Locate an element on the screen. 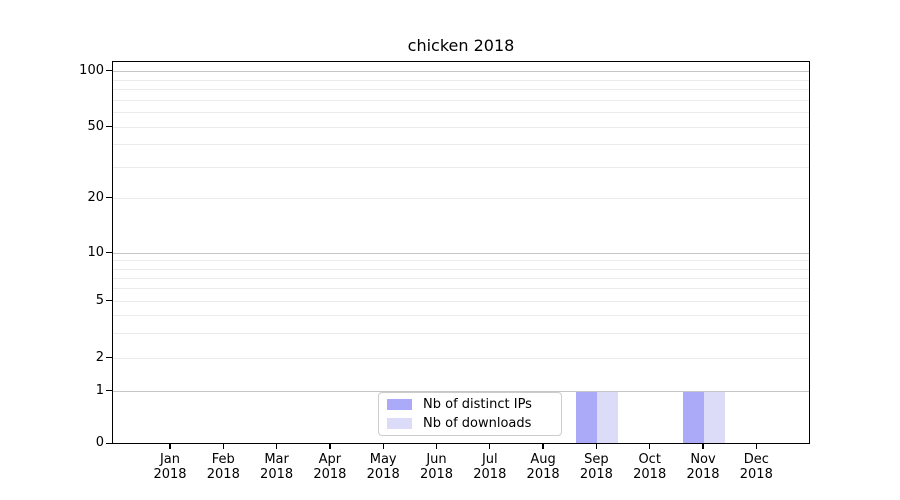 This screenshot has height=500, width=900. x-tick-label: Mar 2018 is located at coordinates (277, 467).